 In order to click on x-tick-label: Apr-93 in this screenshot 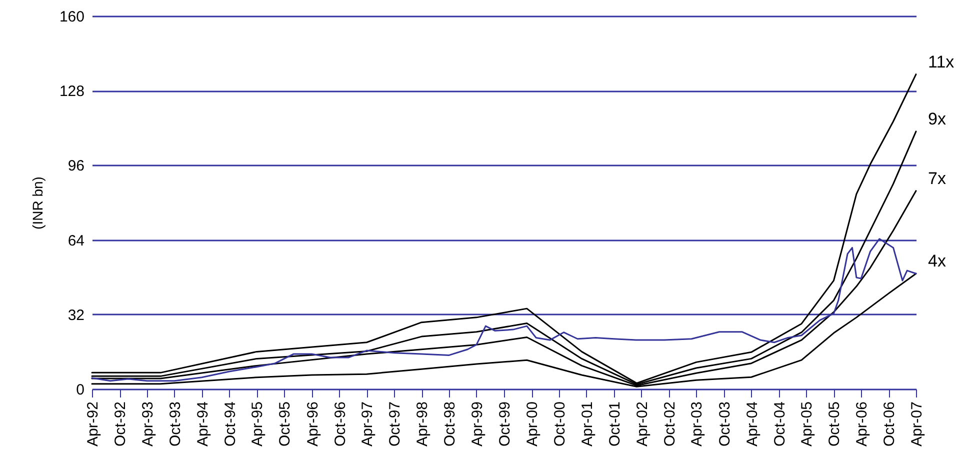, I will do `click(147, 424)`.